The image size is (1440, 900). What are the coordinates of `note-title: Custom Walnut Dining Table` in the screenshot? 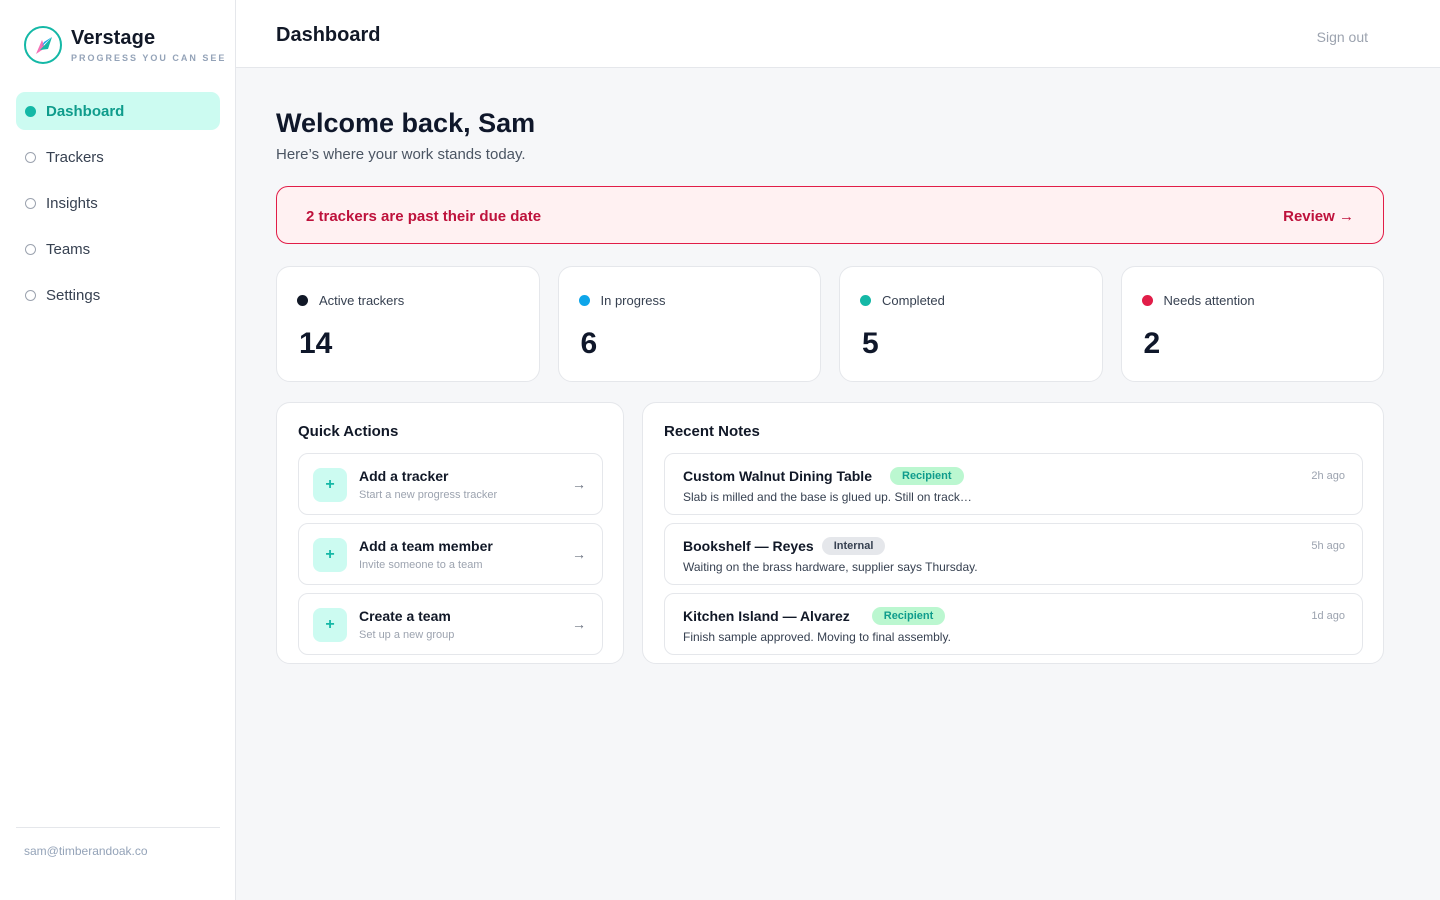 It's located at (777, 476).